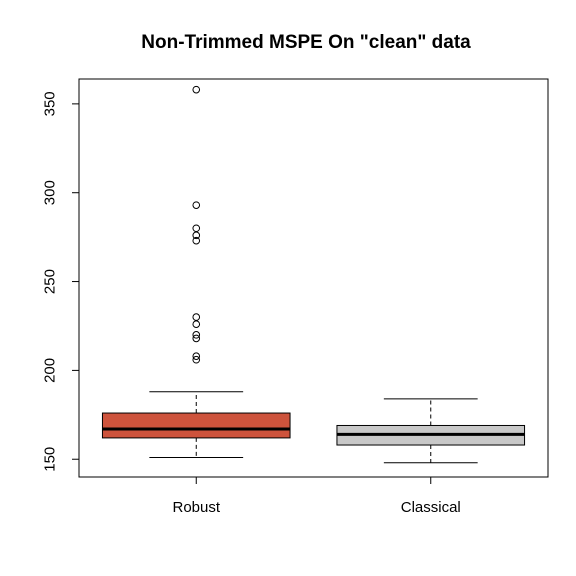  I want to click on x-axis: Robust Classical, so click(316, 496).